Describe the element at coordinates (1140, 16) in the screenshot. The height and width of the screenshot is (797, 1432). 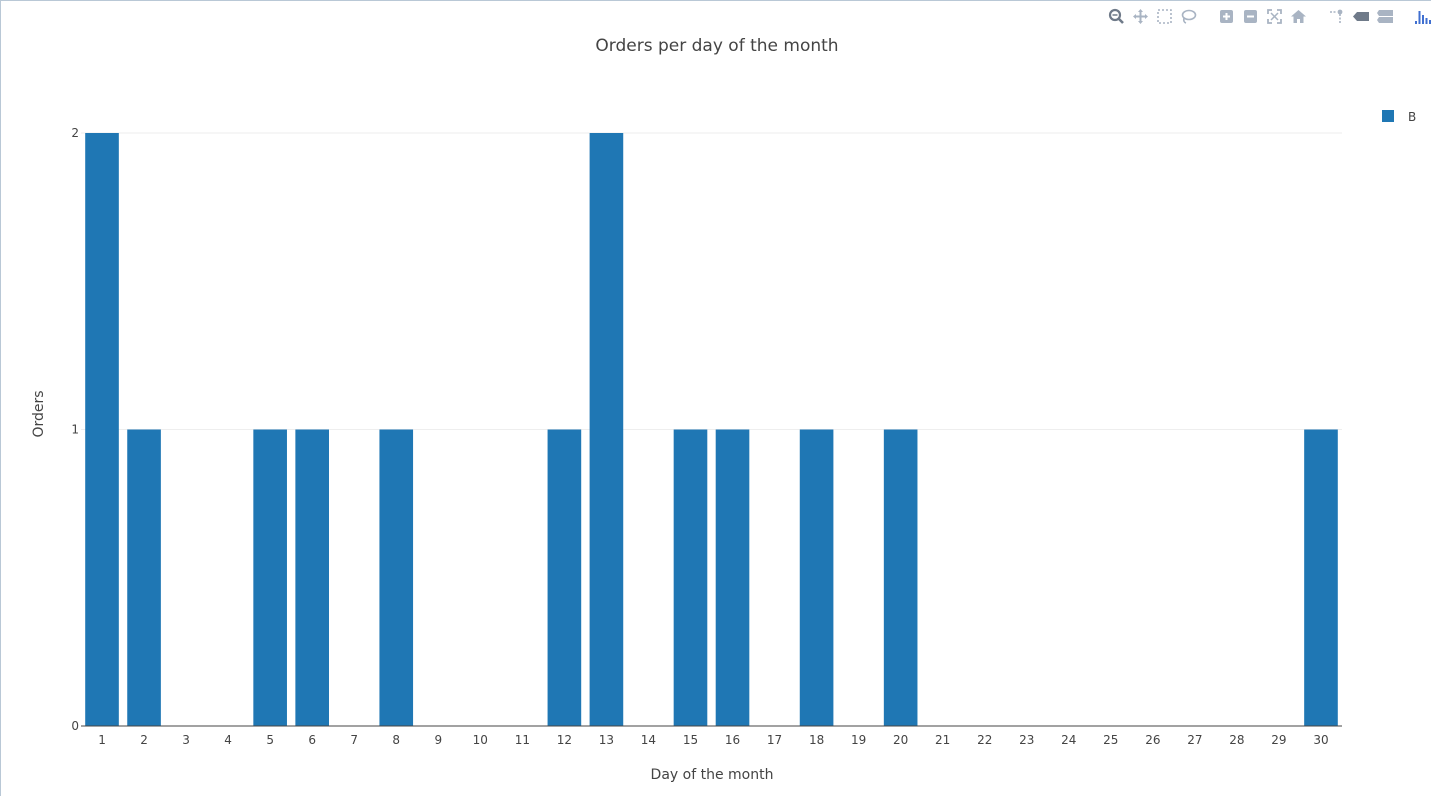
I see `pan-icon` at that location.